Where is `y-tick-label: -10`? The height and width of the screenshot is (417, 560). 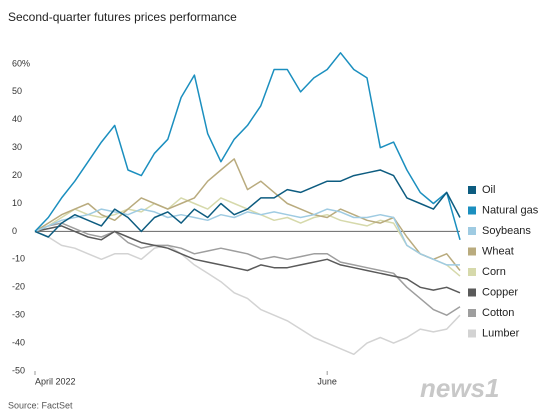 y-tick-label: -10 is located at coordinates (18, 259).